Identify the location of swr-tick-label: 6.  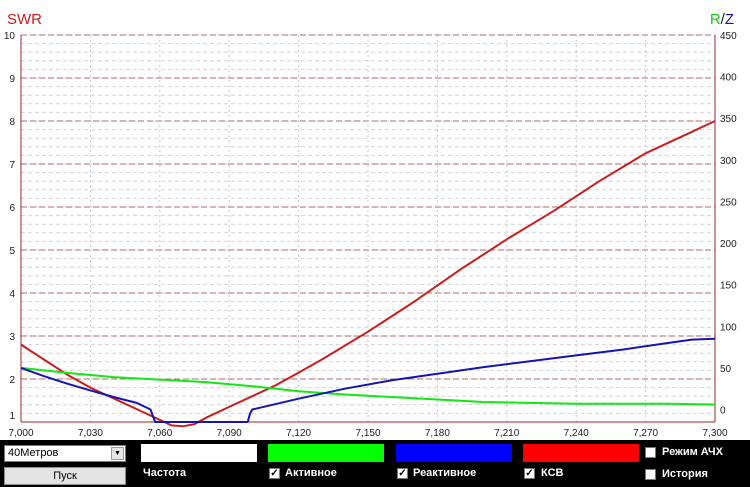
(12, 208).